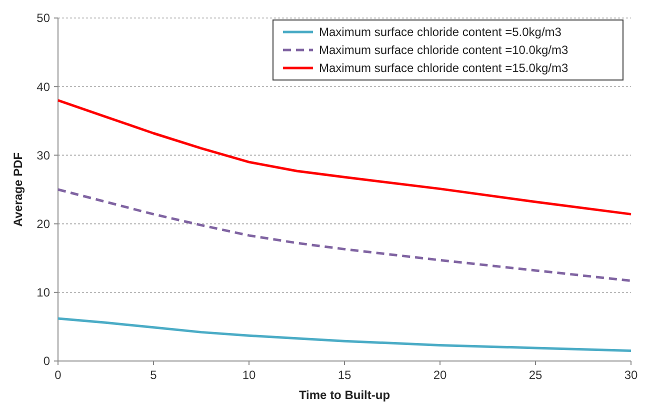 The image size is (653, 415). I want to click on x-tick-label: 5, so click(154, 375).